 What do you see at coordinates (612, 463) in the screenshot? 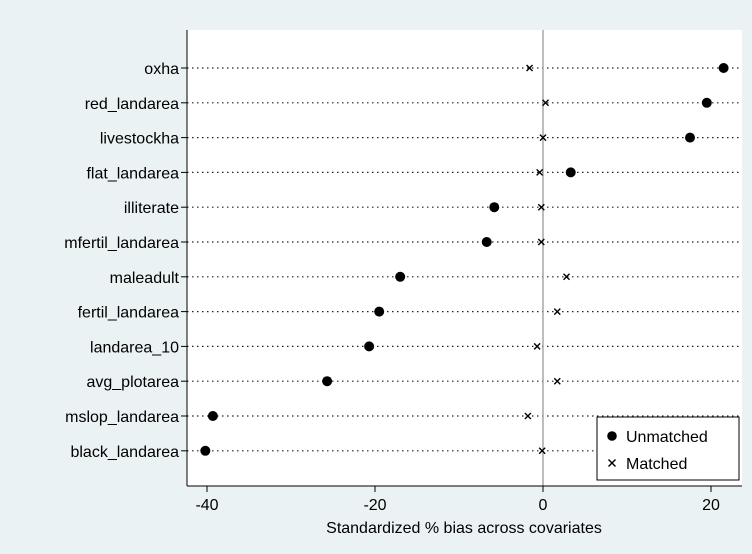
I see `legend-matched-marker` at bounding box center [612, 463].